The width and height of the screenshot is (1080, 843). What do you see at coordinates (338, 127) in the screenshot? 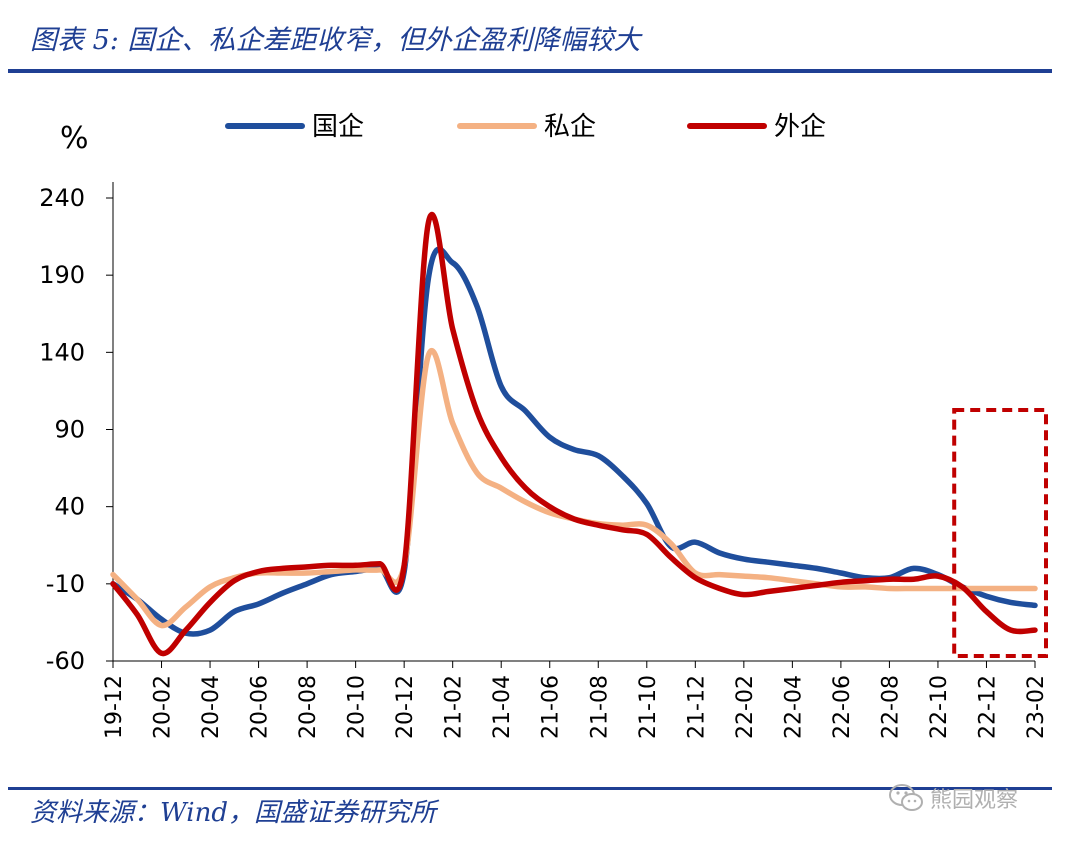
I see `legend-label: 国企` at bounding box center [338, 127].